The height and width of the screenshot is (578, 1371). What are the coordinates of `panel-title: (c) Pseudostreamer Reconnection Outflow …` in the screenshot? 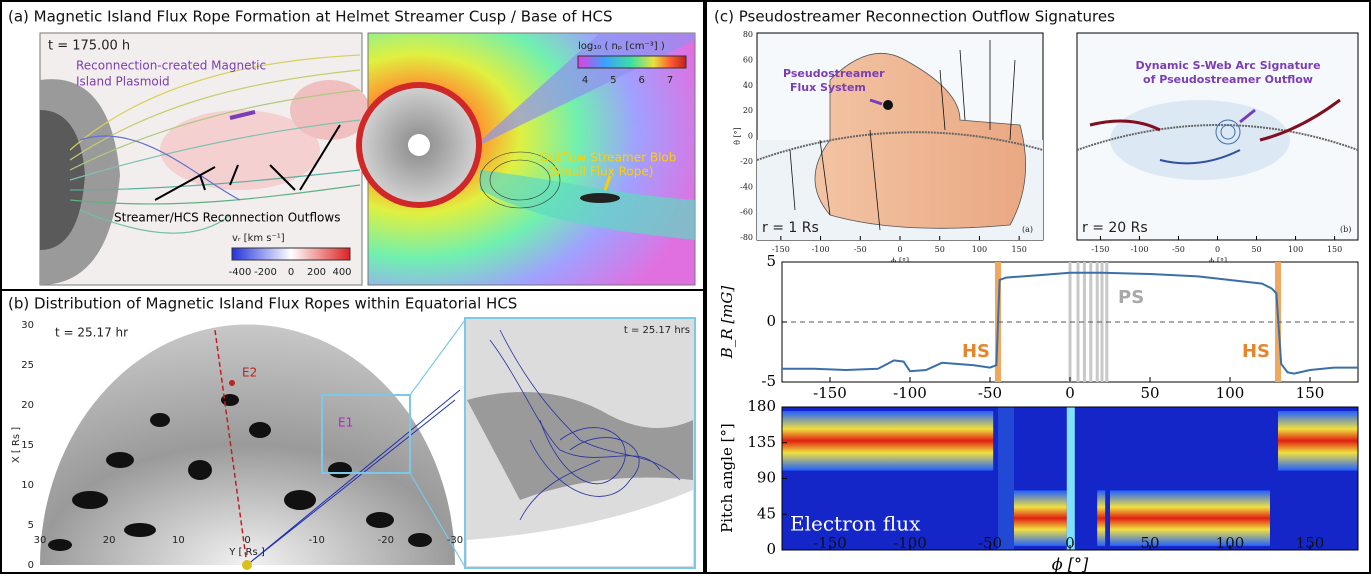 It's located at (914, 17).